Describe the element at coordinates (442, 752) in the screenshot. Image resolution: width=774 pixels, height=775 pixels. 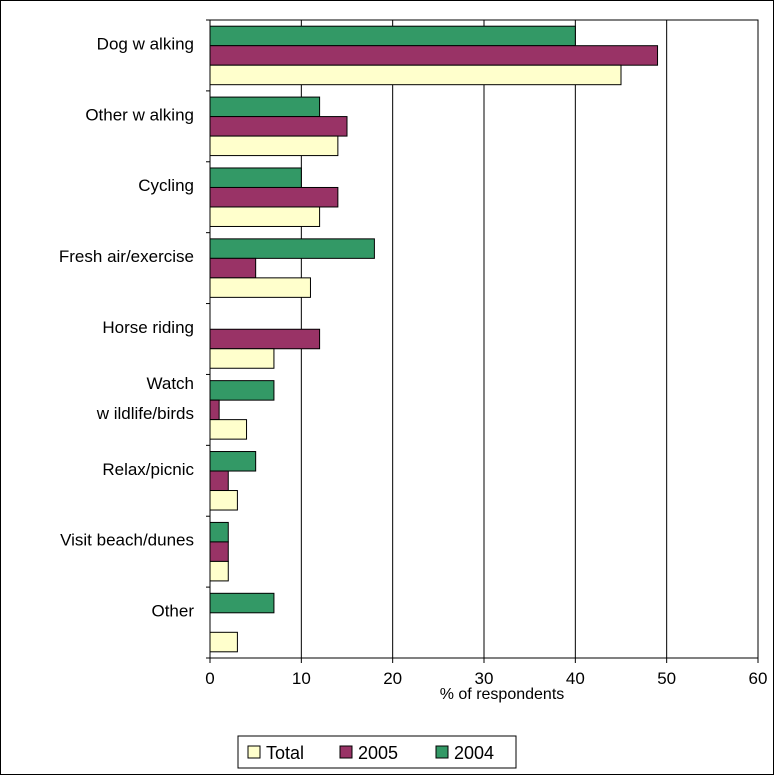
I see `legend-swatch-2004` at that location.